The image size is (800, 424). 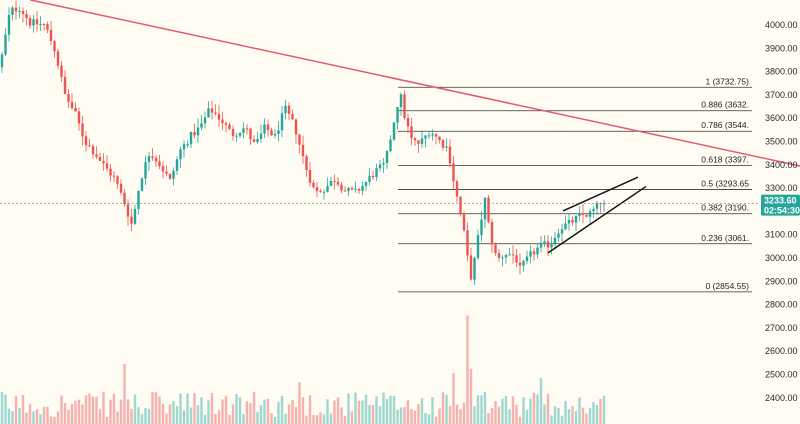 I want to click on fib-level-label: 0.5 (3293.65, so click(x=725, y=184).